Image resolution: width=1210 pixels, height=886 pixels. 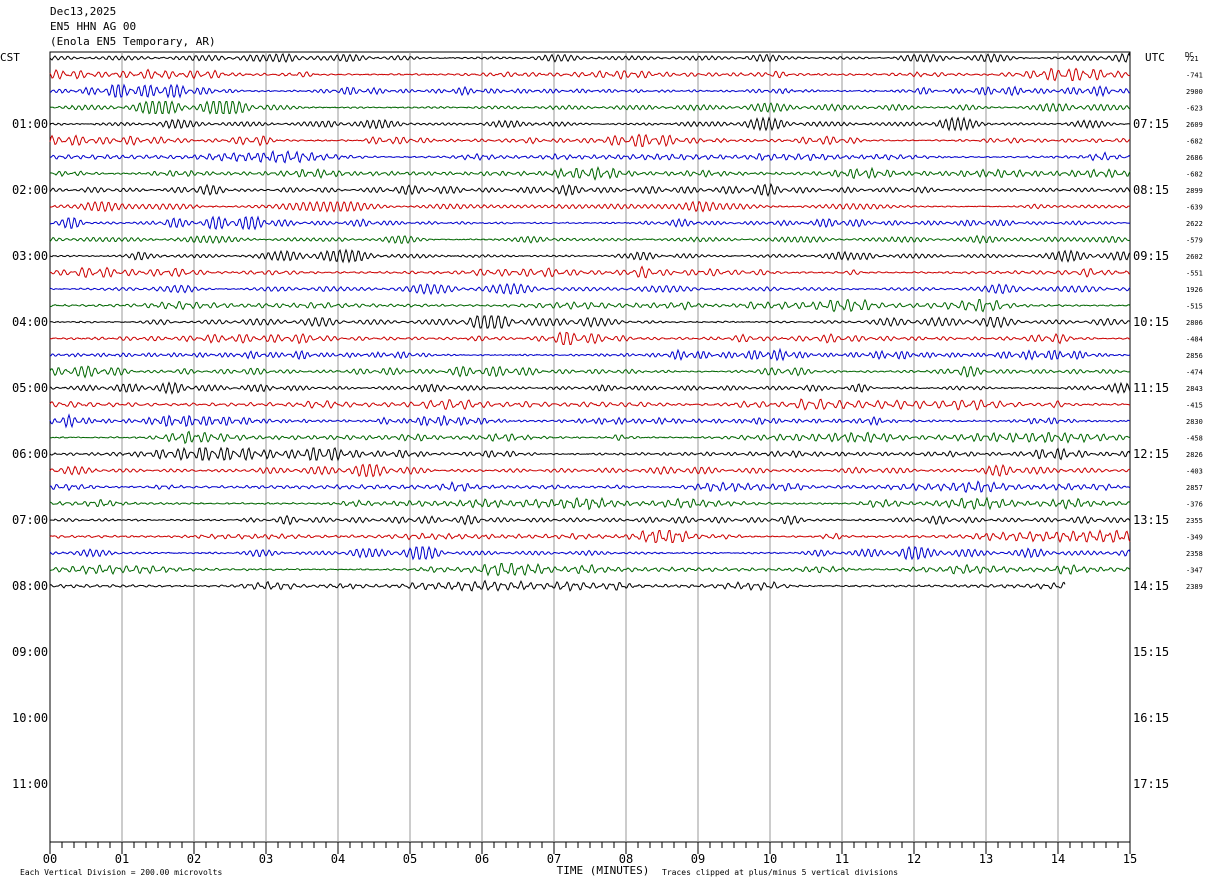 I want to click on x-axis-label: TIME (MINUTES), so click(x=603, y=870).